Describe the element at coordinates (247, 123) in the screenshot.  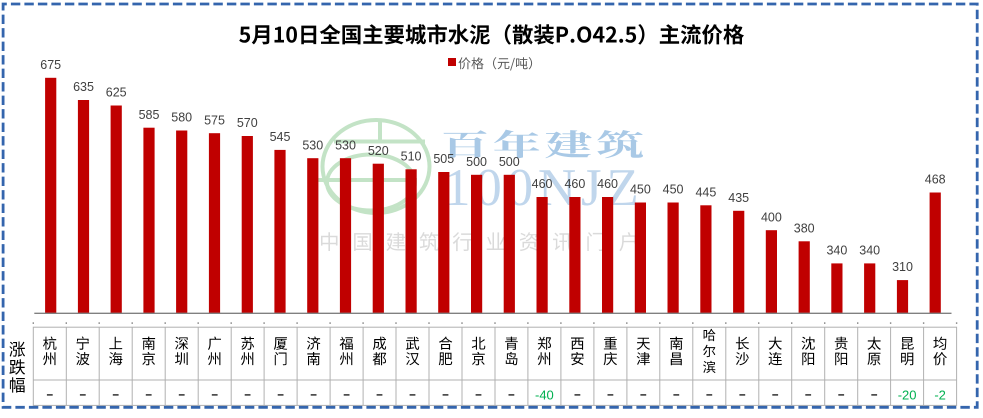
I see `svg-text: 570` at that location.